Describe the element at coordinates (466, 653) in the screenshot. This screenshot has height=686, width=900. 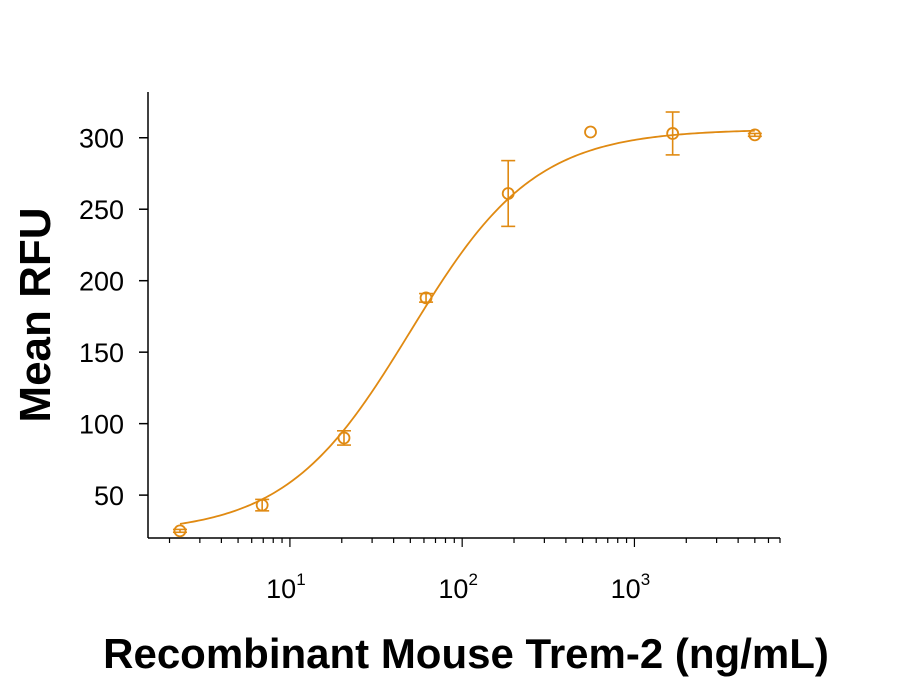
I see `x-axis-label: Recombinant Mouse Trem-2 (ng/mL)` at that location.